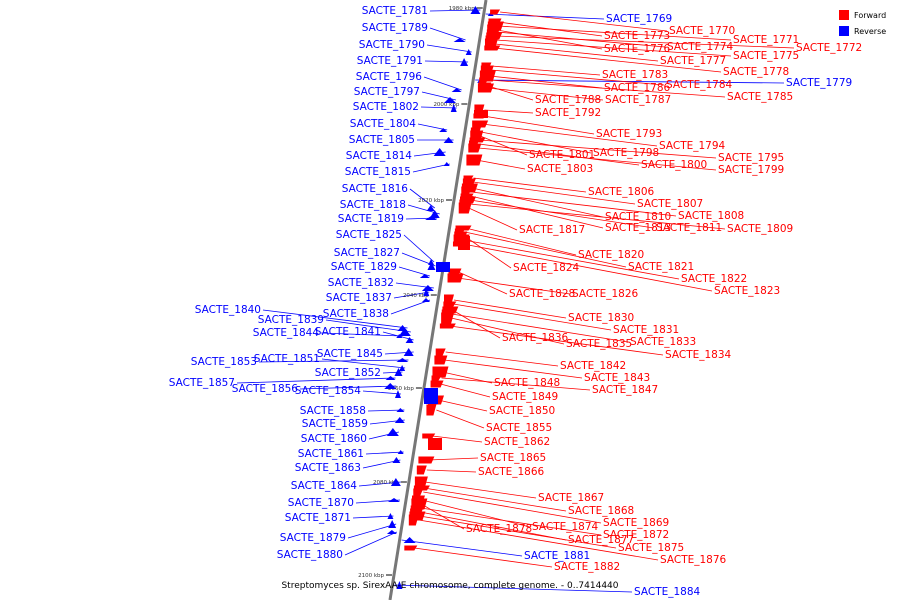 The height and width of the screenshot is (600, 900). What do you see at coordinates (766, 56) in the screenshot?
I see `gene-label-forward: SACTE_1775` at bounding box center [766, 56].